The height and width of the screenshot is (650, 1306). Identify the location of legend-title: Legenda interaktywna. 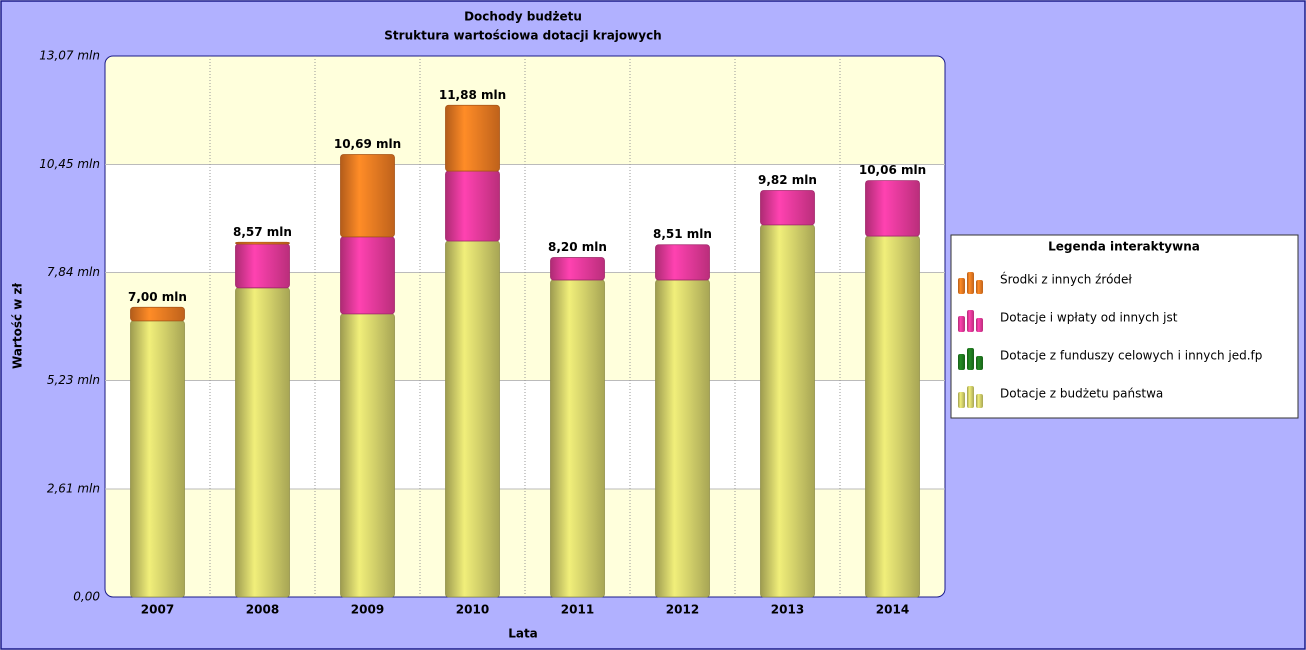
(1124, 247).